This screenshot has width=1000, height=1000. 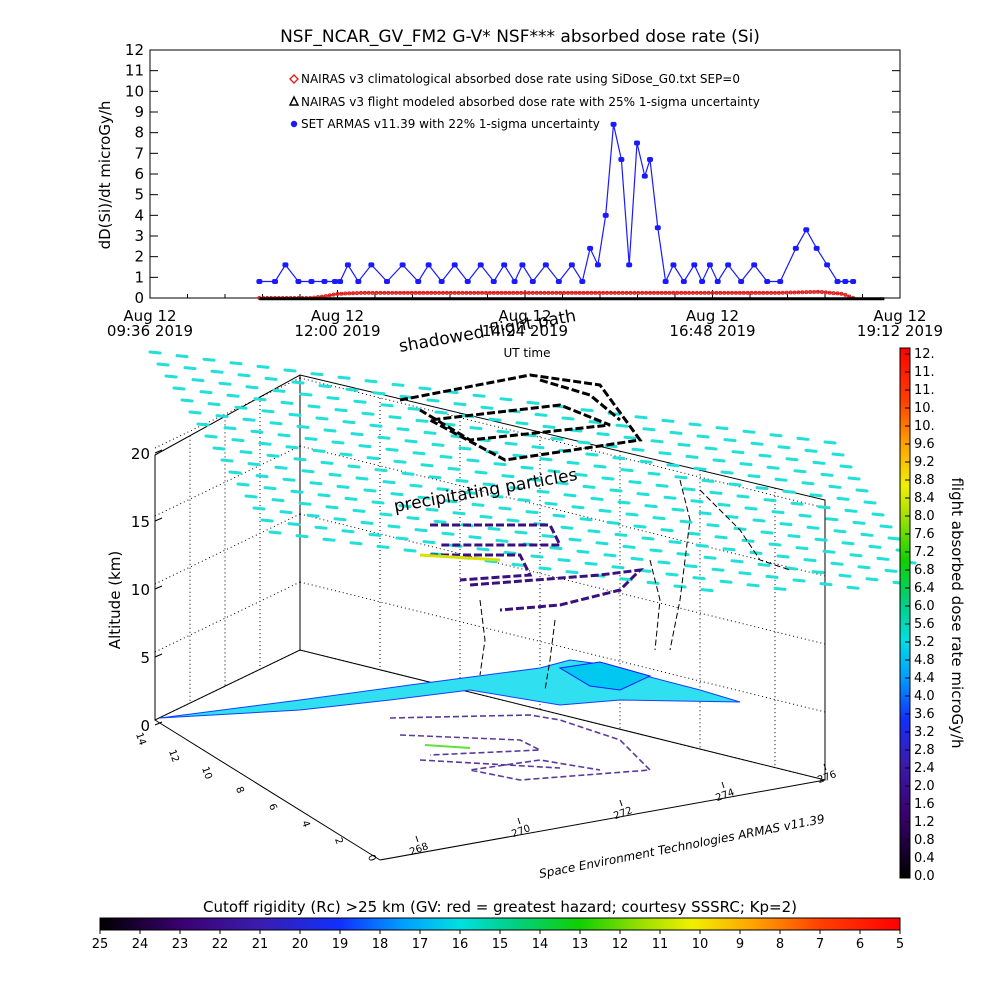 What do you see at coordinates (150, 331) in the screenshot?
I see `top-x-tick-label-time: 09:36 2019` at bounding box center [150, 331].